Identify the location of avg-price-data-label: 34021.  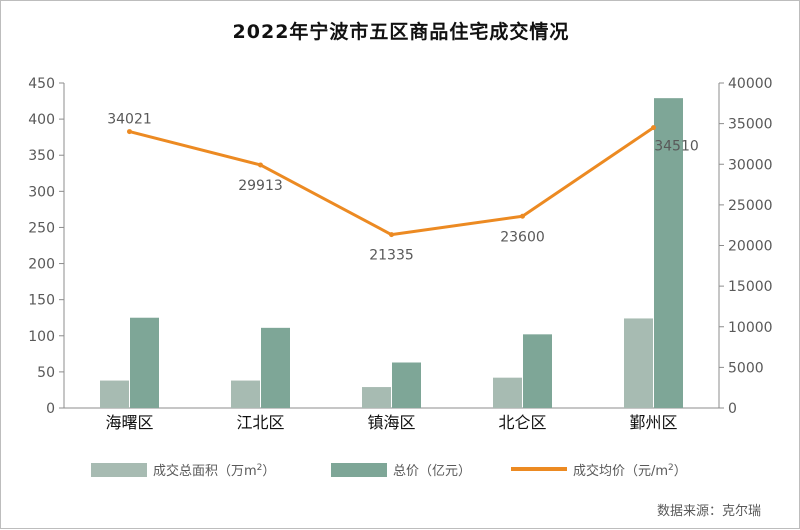
(129, 120).